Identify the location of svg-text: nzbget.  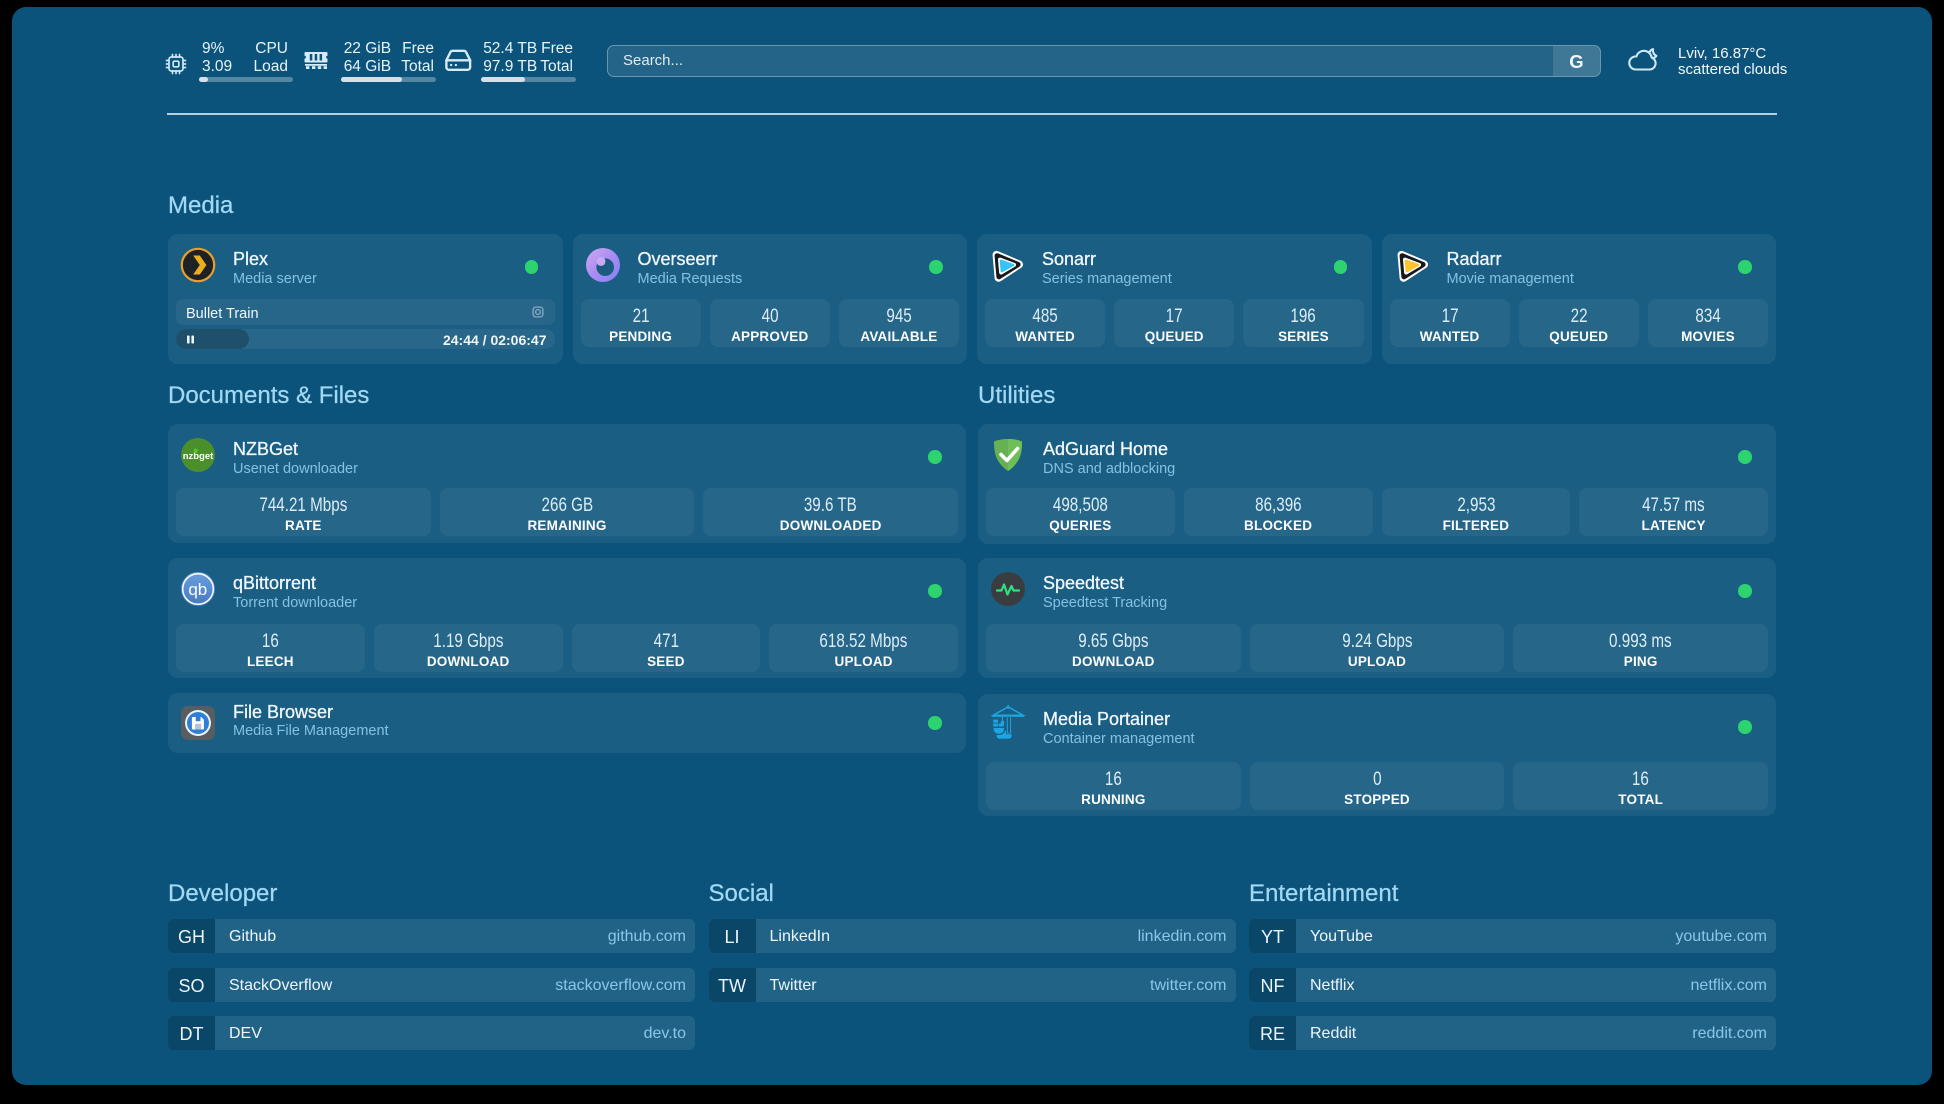
(198, 456).